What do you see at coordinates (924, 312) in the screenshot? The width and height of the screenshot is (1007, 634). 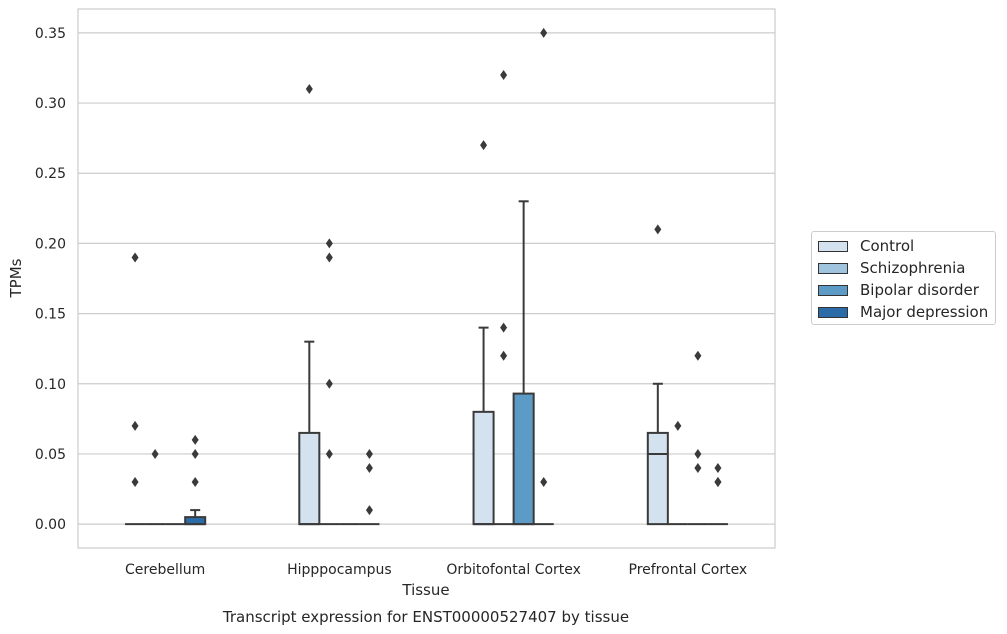 I see `legend-label: Major depression` at bounding box center [924, 312].